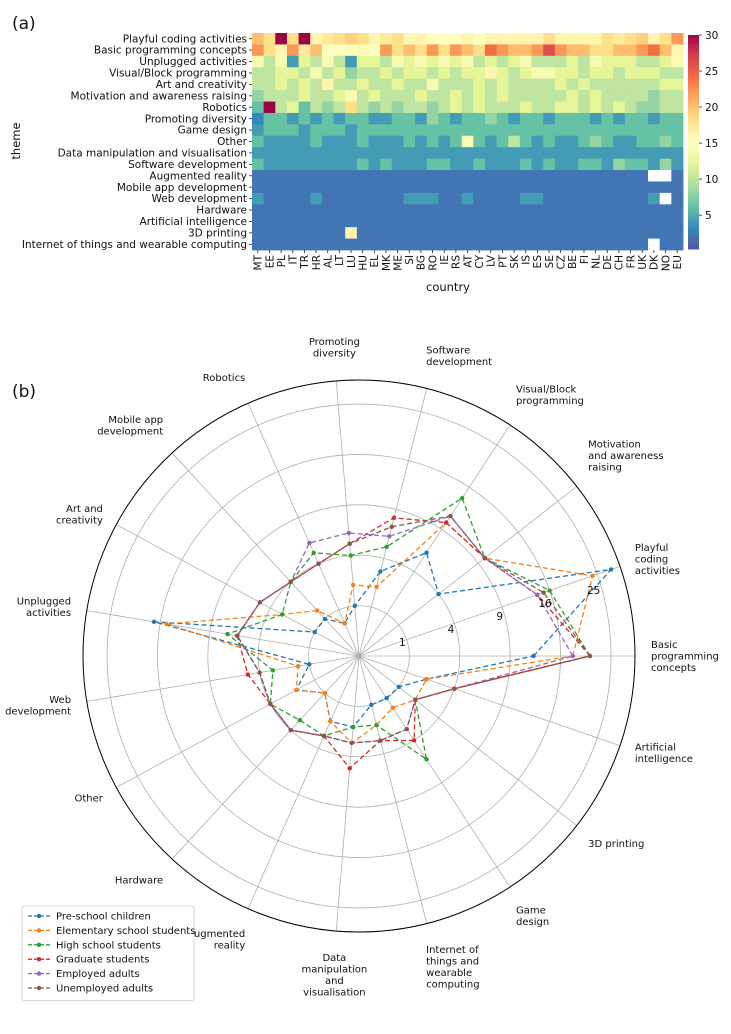  What do you see at coordinates (39, 973) in the screenshot?
I see `legend-marker` at bounding box center [39, 973].